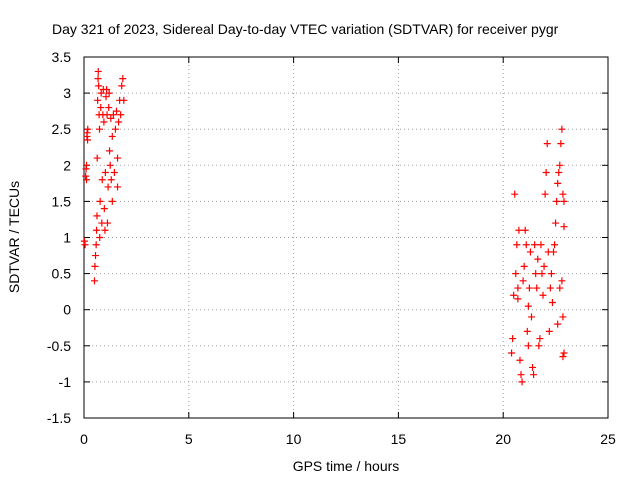  What do you see at coordinates (62, 129) in the screenshot?
I see `y-tick-label: 2.5` at bounding box center [62, 129].